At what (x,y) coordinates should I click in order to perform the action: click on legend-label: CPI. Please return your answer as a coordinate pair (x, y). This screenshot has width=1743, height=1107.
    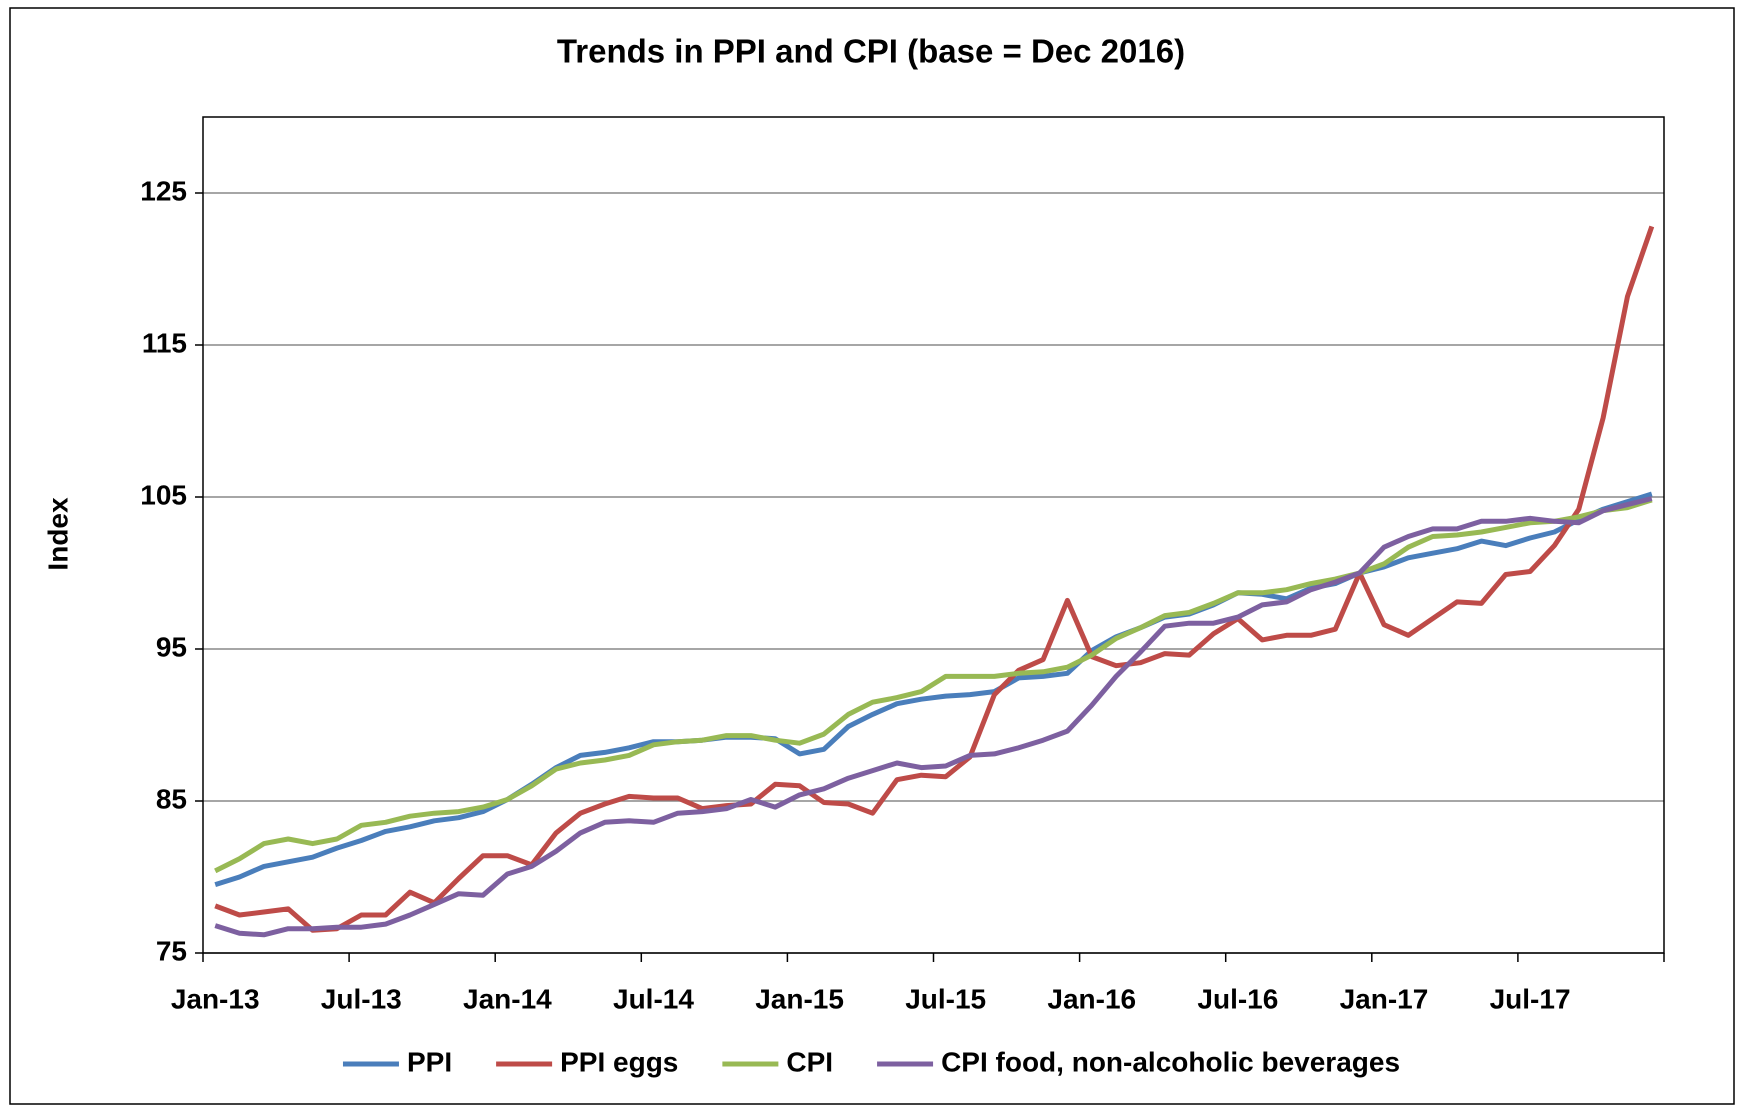
    Looking at the image, I should click on (809, 1061).